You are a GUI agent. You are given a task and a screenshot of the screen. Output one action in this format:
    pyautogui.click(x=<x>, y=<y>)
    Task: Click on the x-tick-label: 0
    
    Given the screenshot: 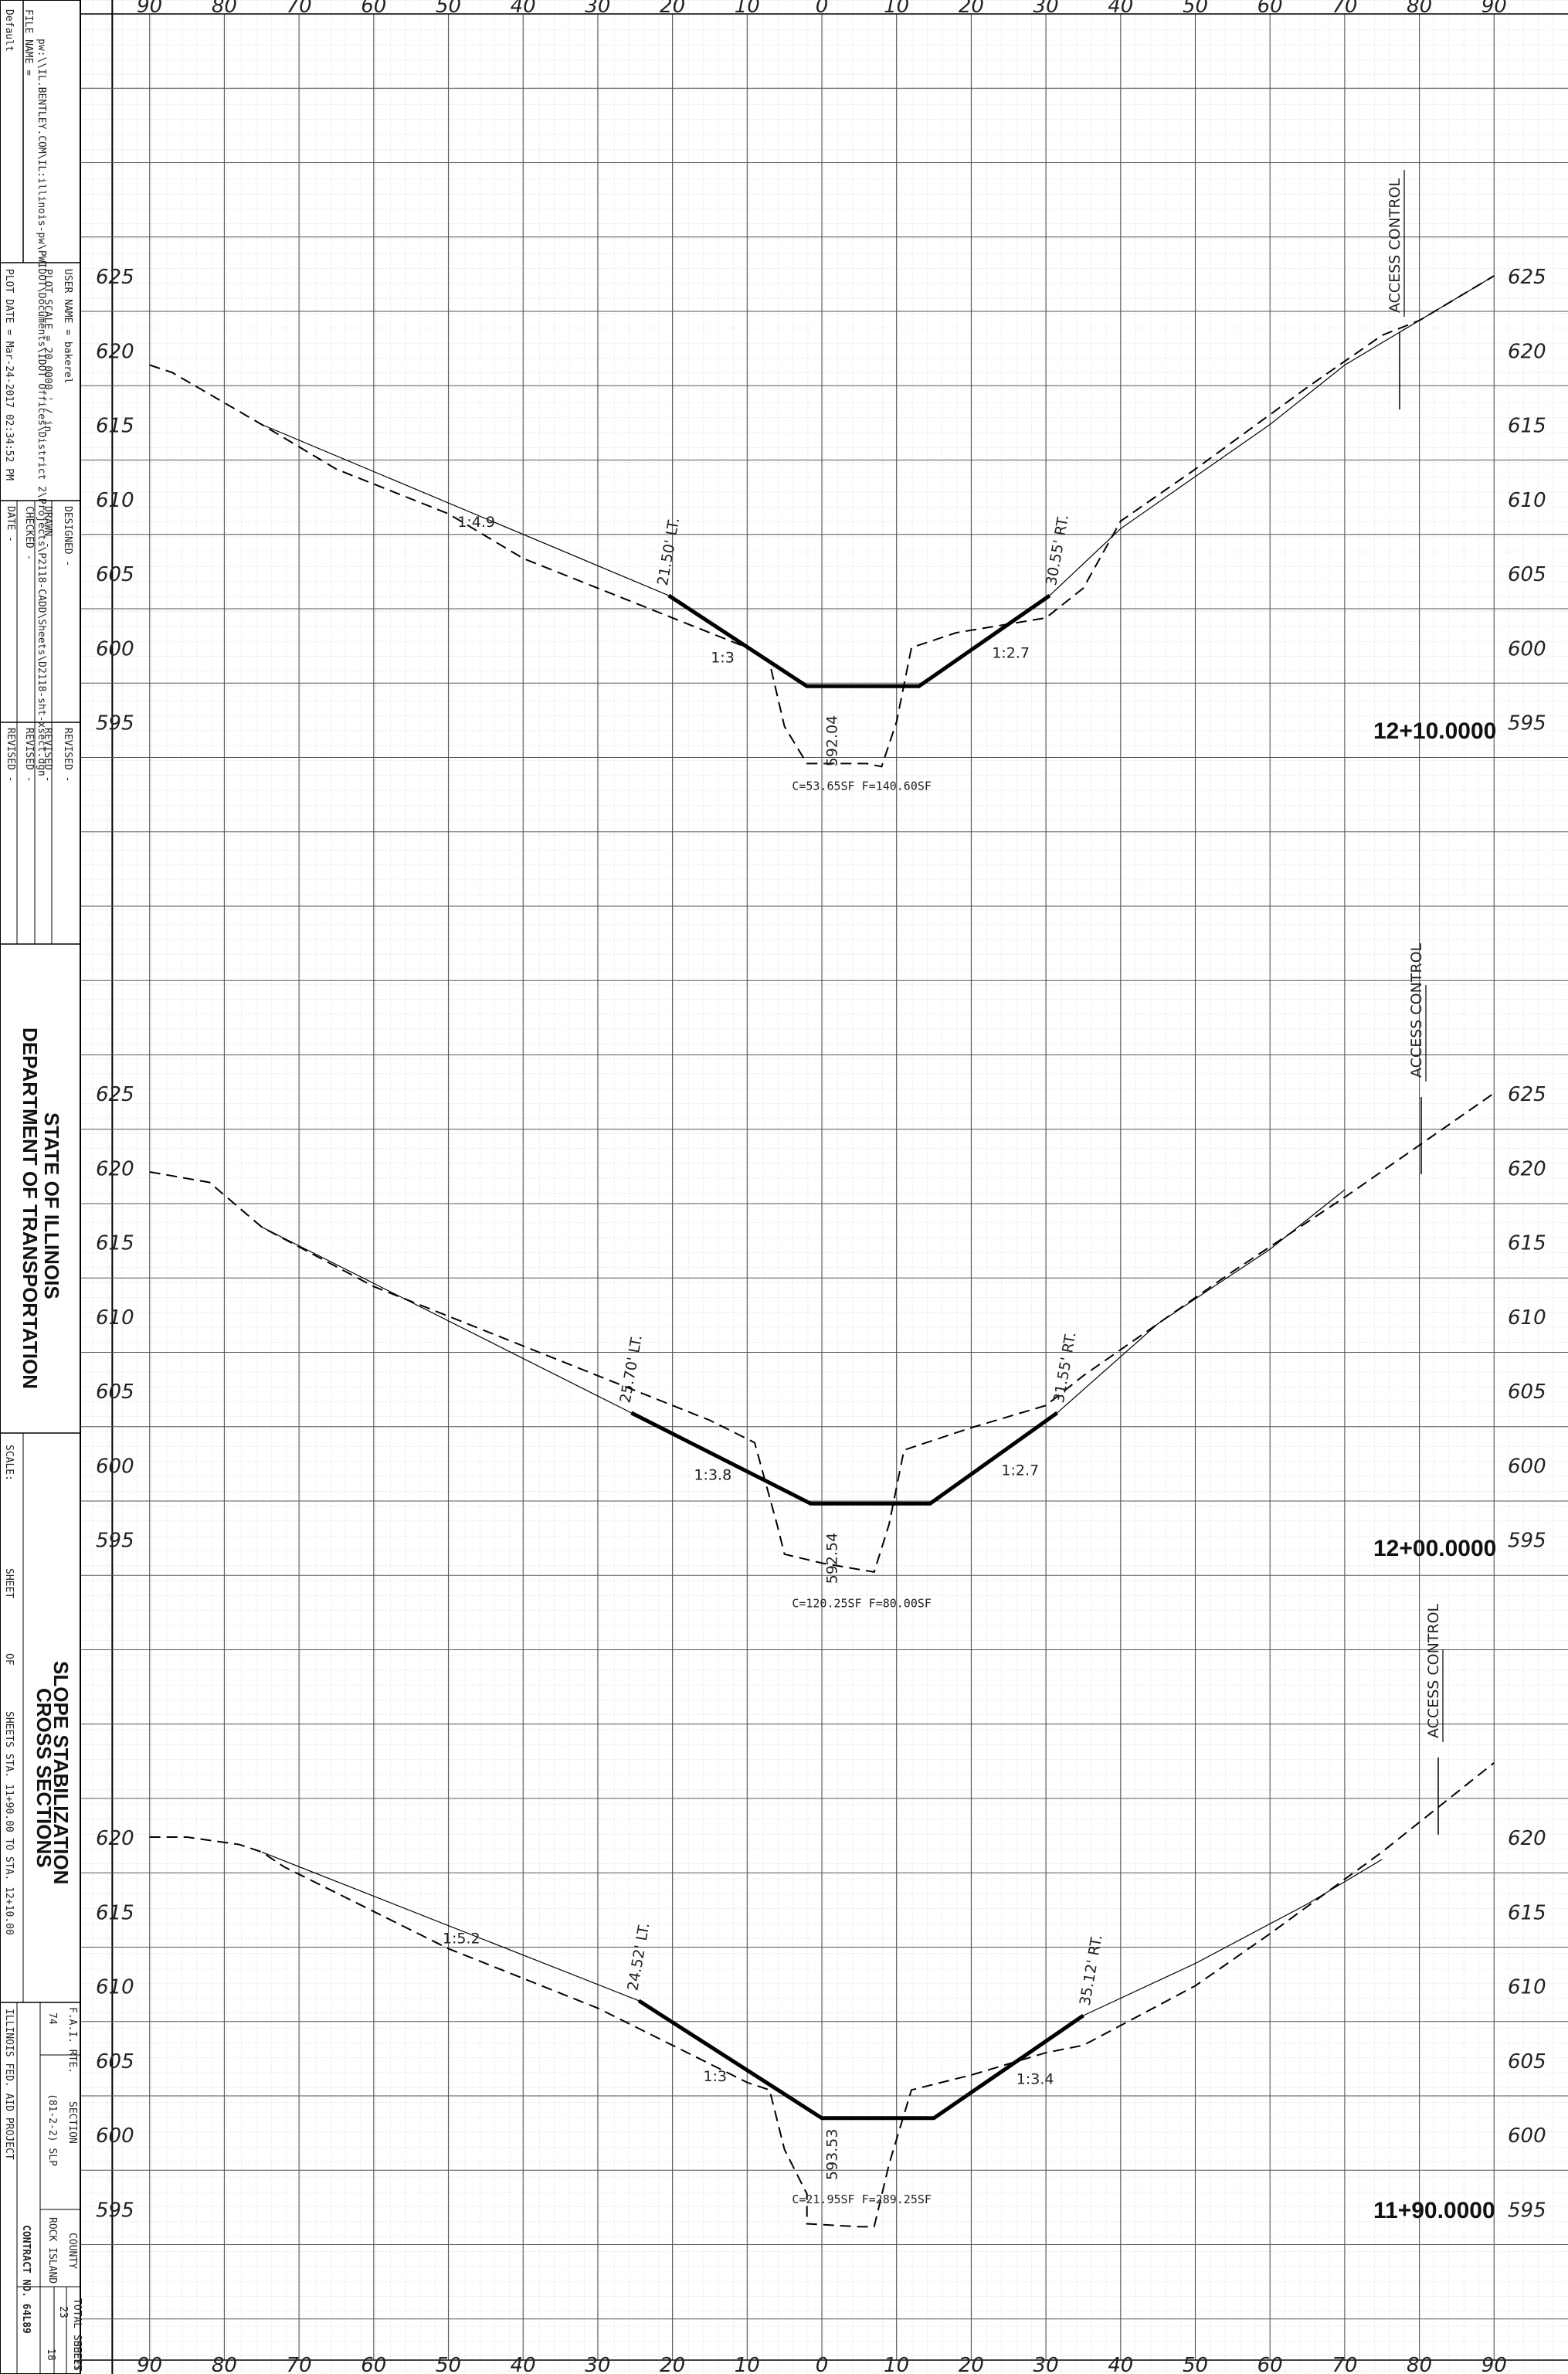 What is the action you would take?
    pyautogui.click(x=822, y=9)
    